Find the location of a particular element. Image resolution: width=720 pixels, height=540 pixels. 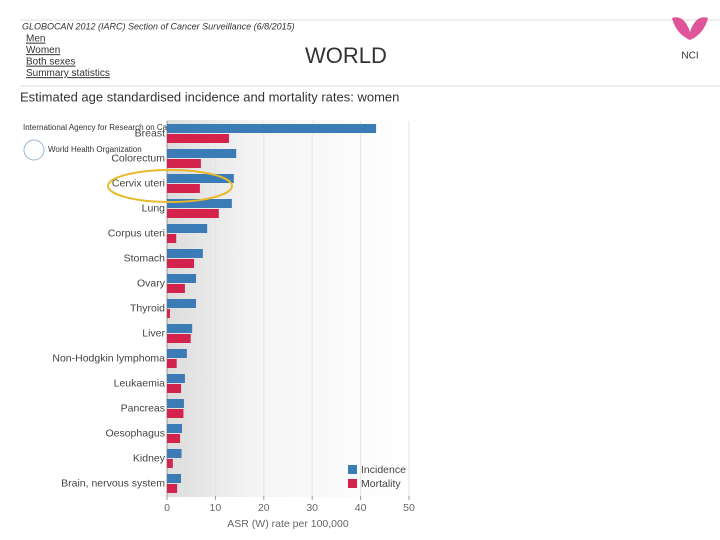

highlight-ellipse is located at coordinates (170, 186).